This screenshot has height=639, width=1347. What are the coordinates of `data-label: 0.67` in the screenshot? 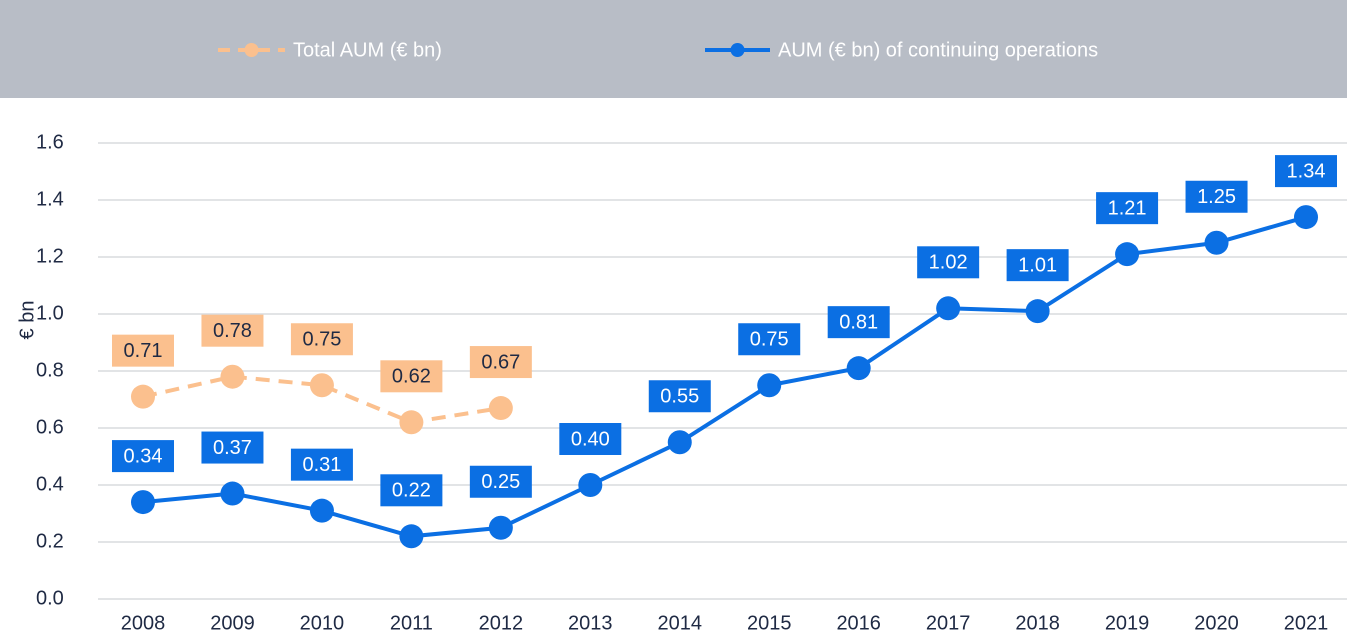 It's located at (500, 362).